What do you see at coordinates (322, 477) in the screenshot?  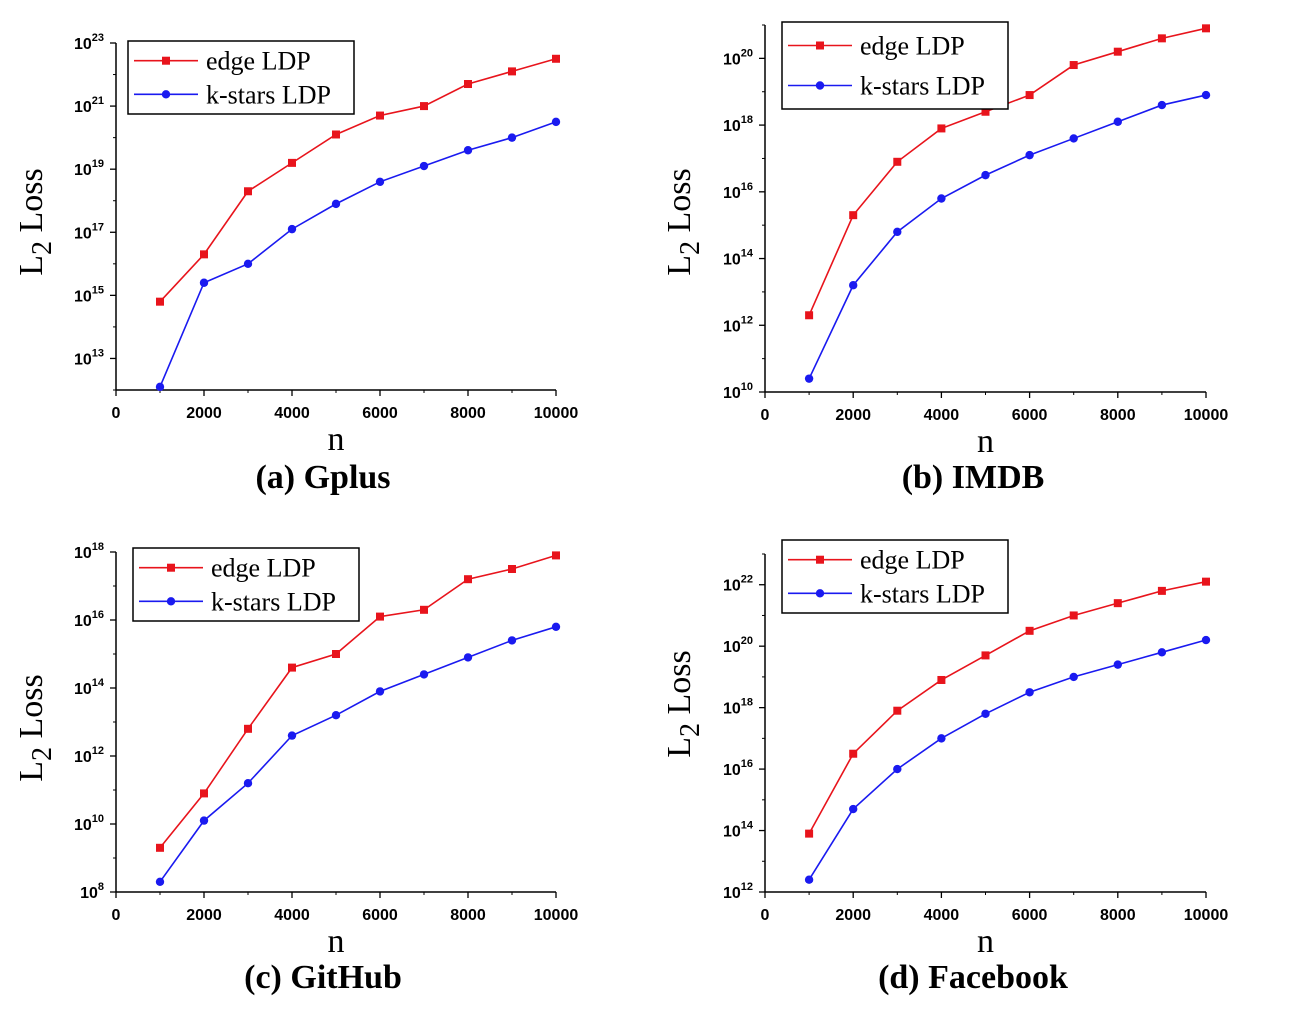 I see `chart-caption: (a) Gplus` at bounding box center [322, 477].